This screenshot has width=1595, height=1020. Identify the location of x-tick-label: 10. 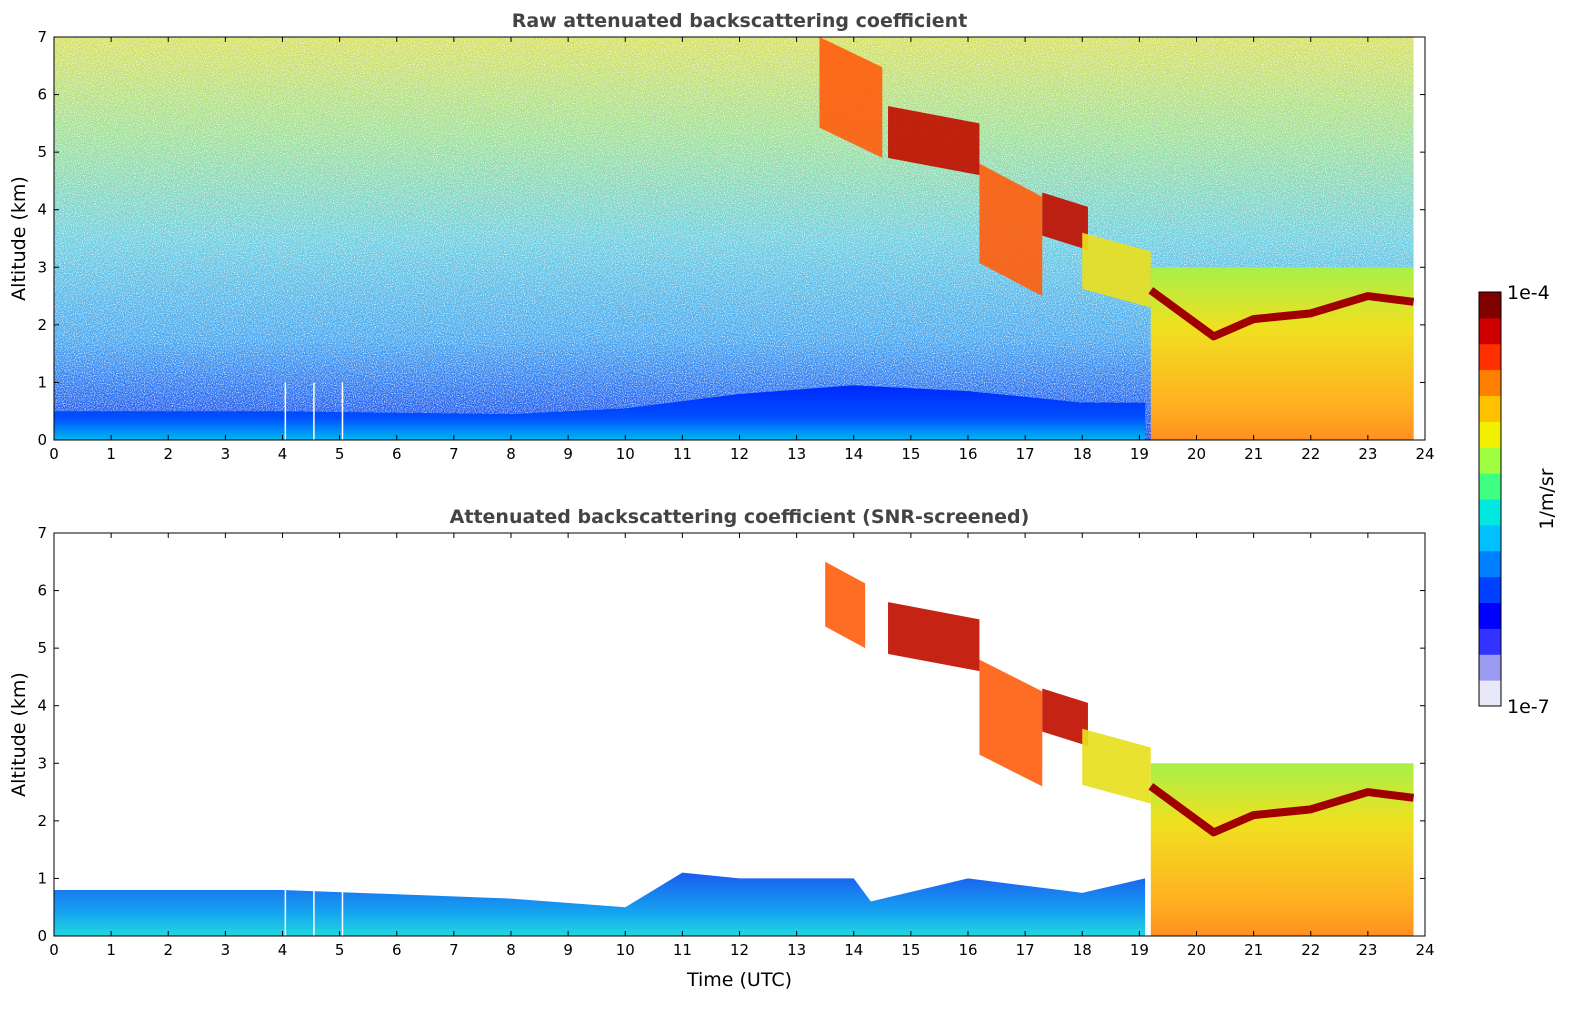
(625, 950).